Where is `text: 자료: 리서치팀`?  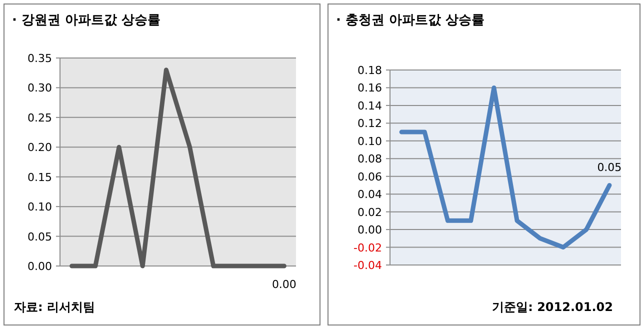 text: 자료: 리서치팀 is located at coordinates (54, 307).